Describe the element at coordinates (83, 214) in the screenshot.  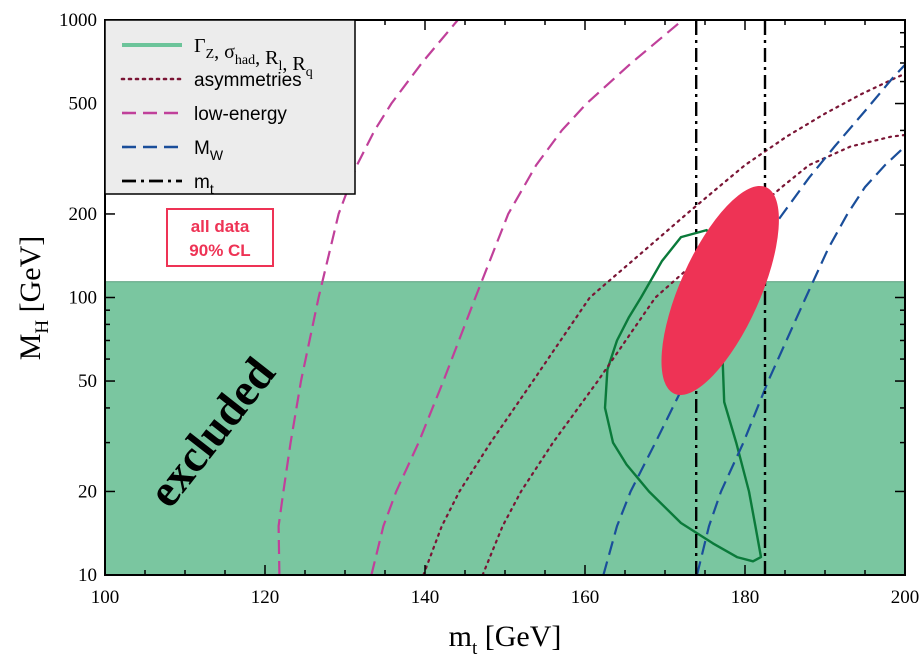
I see `y-tick-label: 200` at that location.